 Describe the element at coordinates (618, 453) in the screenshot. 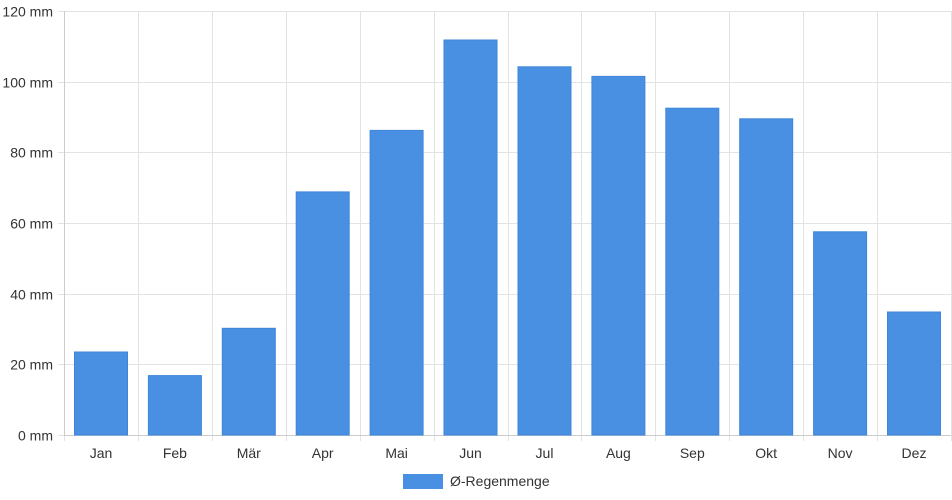

I see `x-tick-label: Aug` at that location.